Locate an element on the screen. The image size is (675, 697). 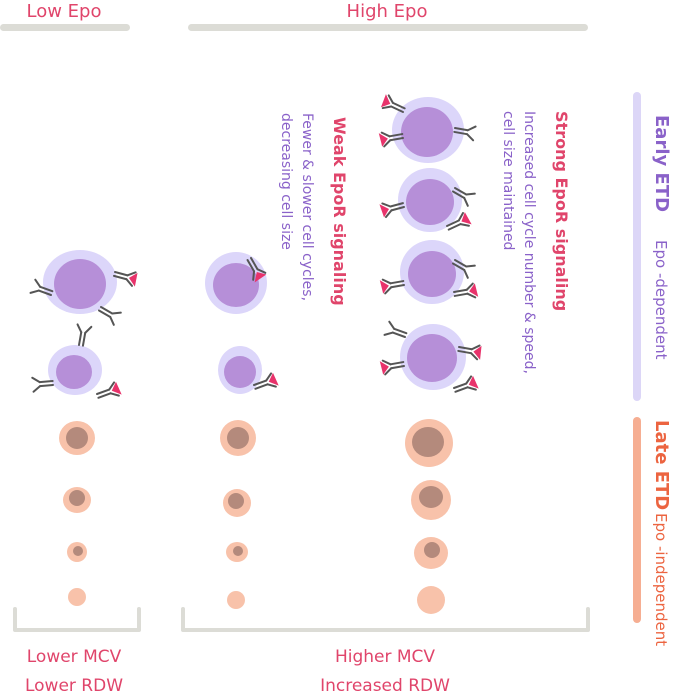
low-epo-mcv-label: Lower MCV is located at coordinates (74, 657).